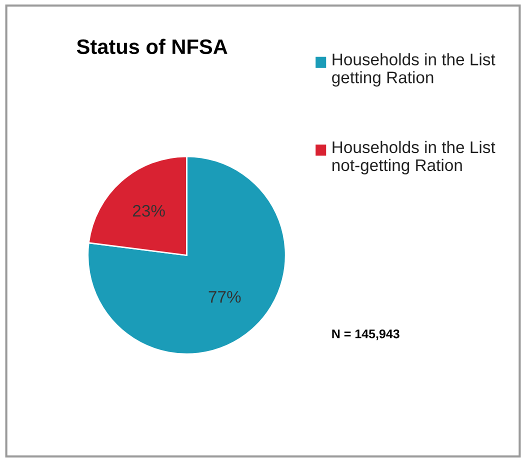 Image resolution: width=526 pixels, height=462 pixels. What do you see at coordinates (414, 157) in the screenshot?
I see `legend-label: Households in the List not-getting Ration` at bounding box center [414, 157].